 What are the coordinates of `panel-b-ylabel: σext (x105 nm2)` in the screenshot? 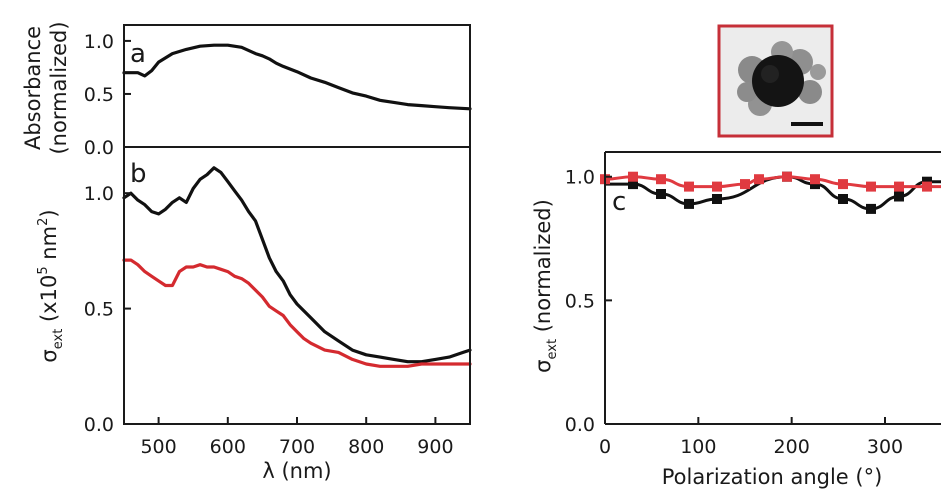 It's located at (51, 285).